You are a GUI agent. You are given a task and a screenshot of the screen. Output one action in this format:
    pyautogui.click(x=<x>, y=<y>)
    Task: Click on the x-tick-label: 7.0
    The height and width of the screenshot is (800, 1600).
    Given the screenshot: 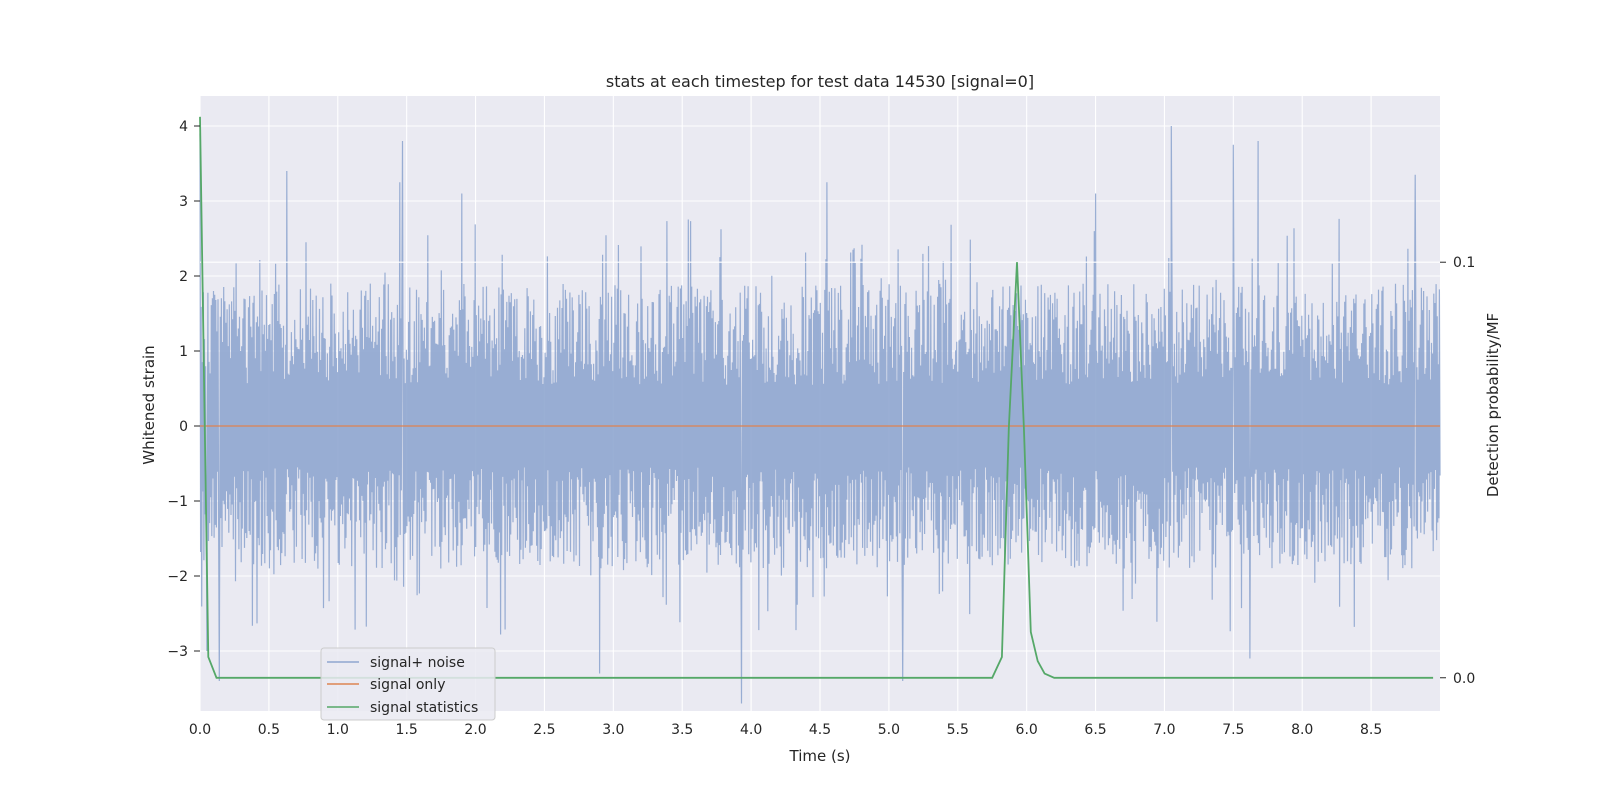 What is the action you would take?
    pyautogui.click(x=1164, y=730)
    